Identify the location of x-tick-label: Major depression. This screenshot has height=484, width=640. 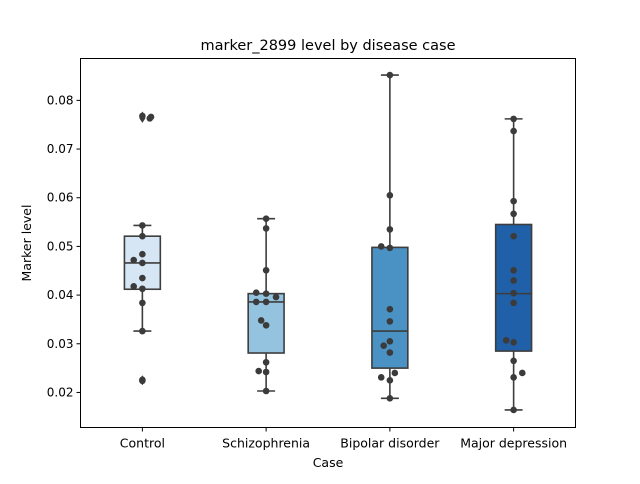
(513, 443).